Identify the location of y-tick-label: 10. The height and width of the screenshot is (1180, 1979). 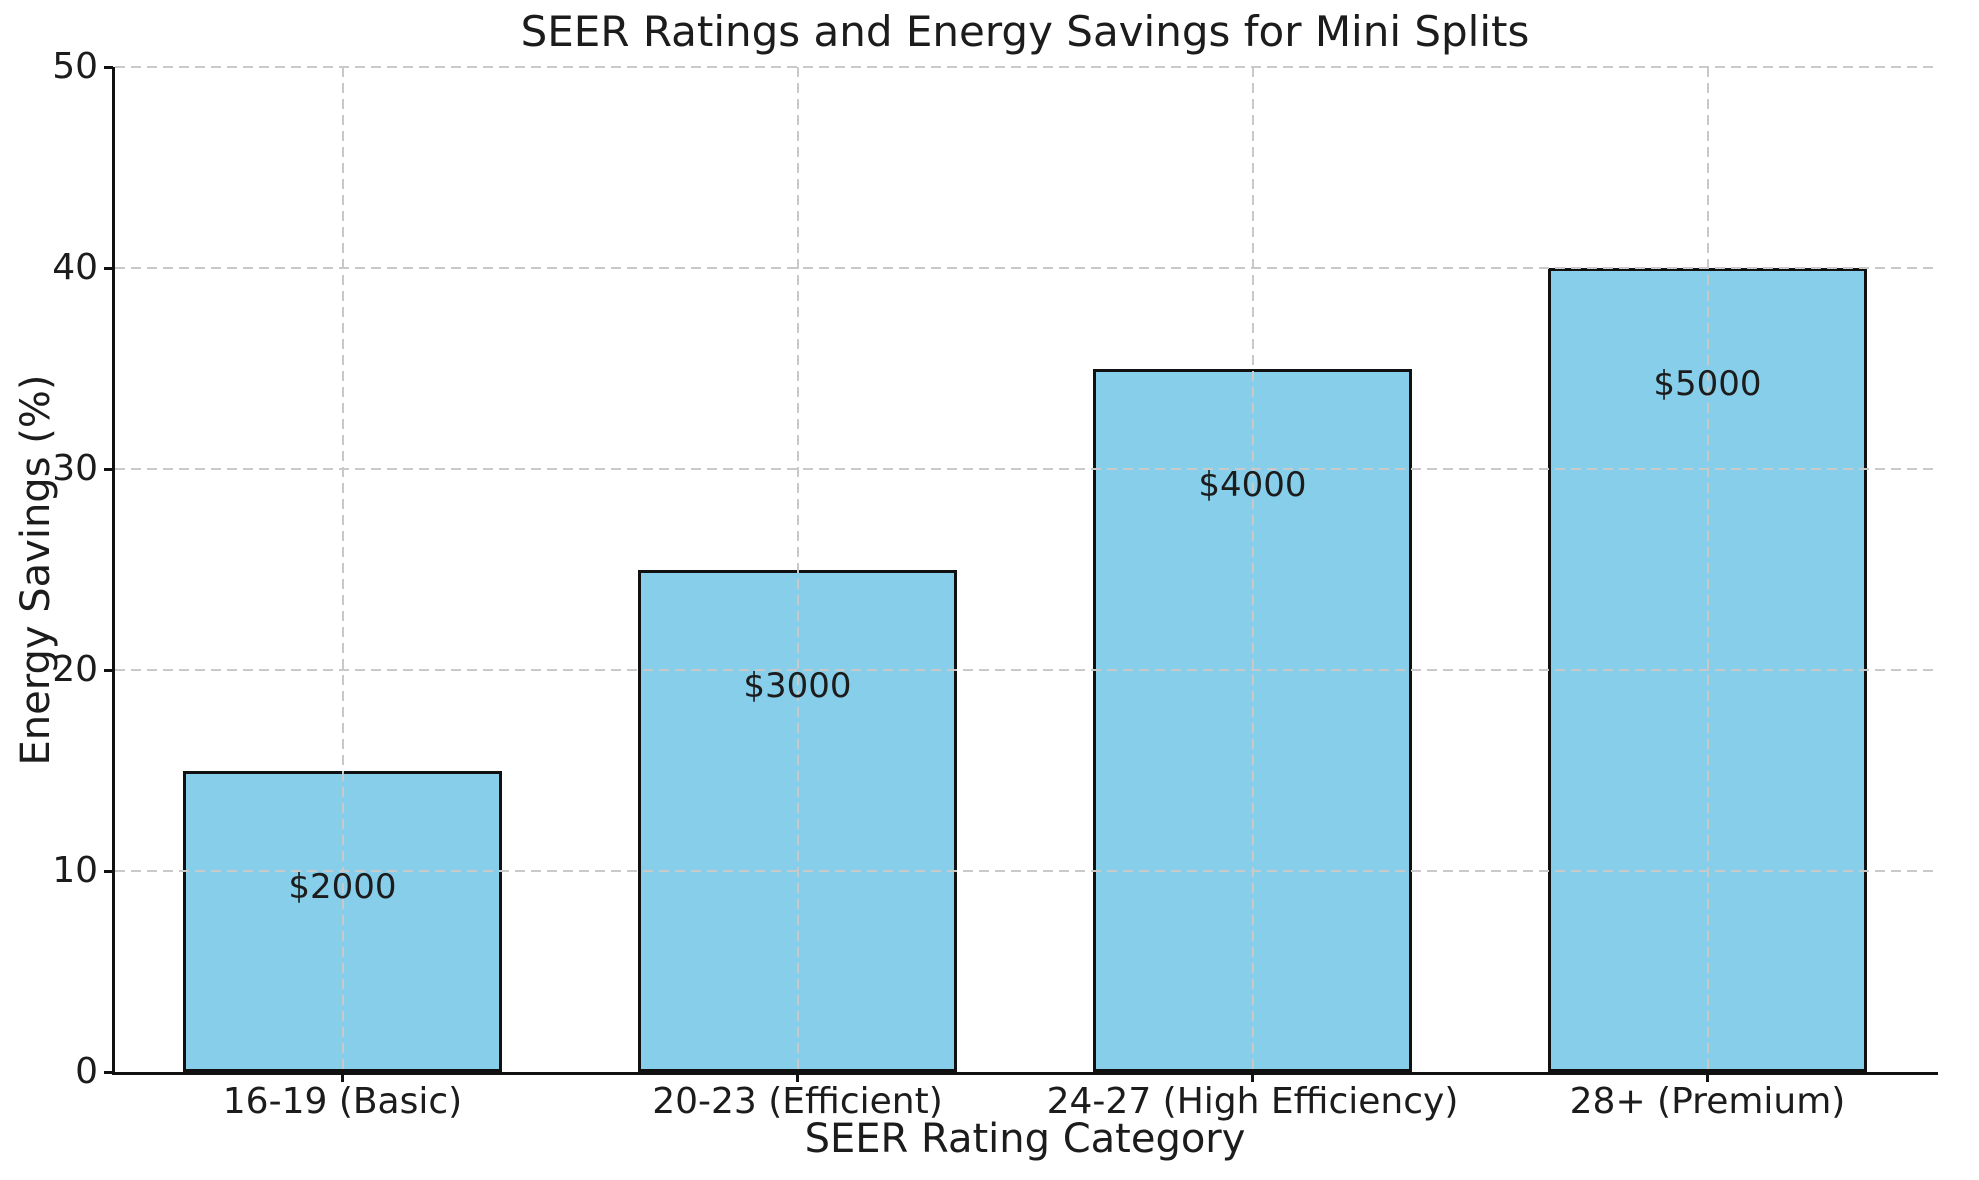
(75, 870).